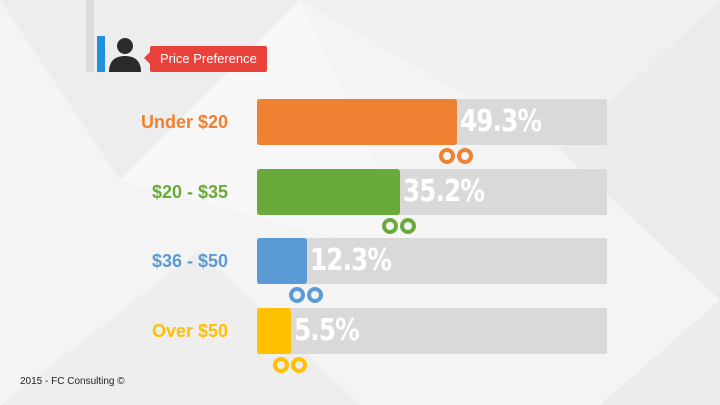 This screenshot has width=720, height=405. I want to click on header-divider, so click(90, 36).